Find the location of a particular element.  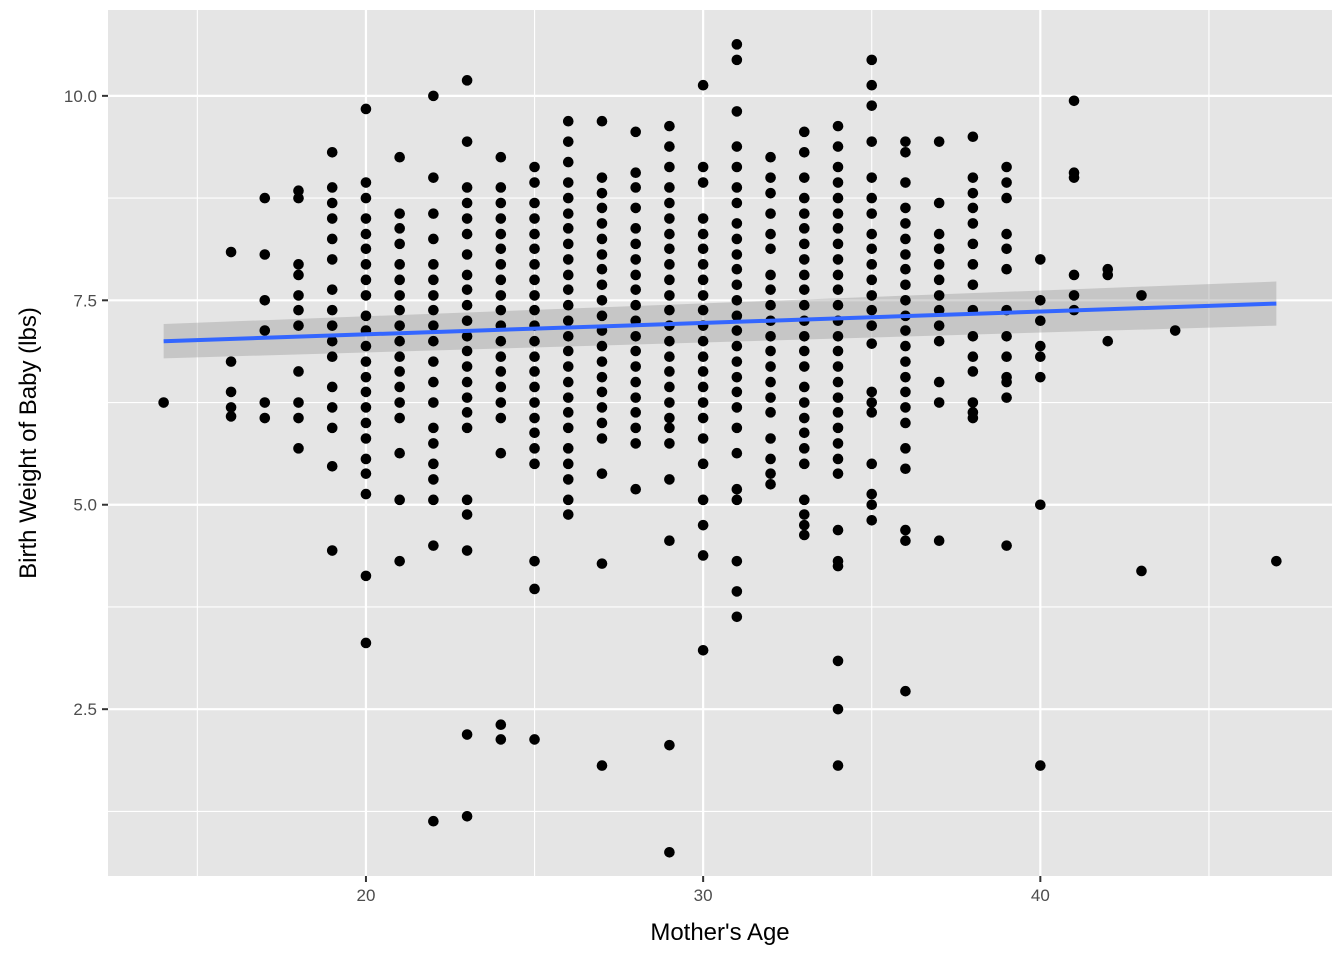

x-axis-title: Mother's Age is located at coordinates (719, 932).